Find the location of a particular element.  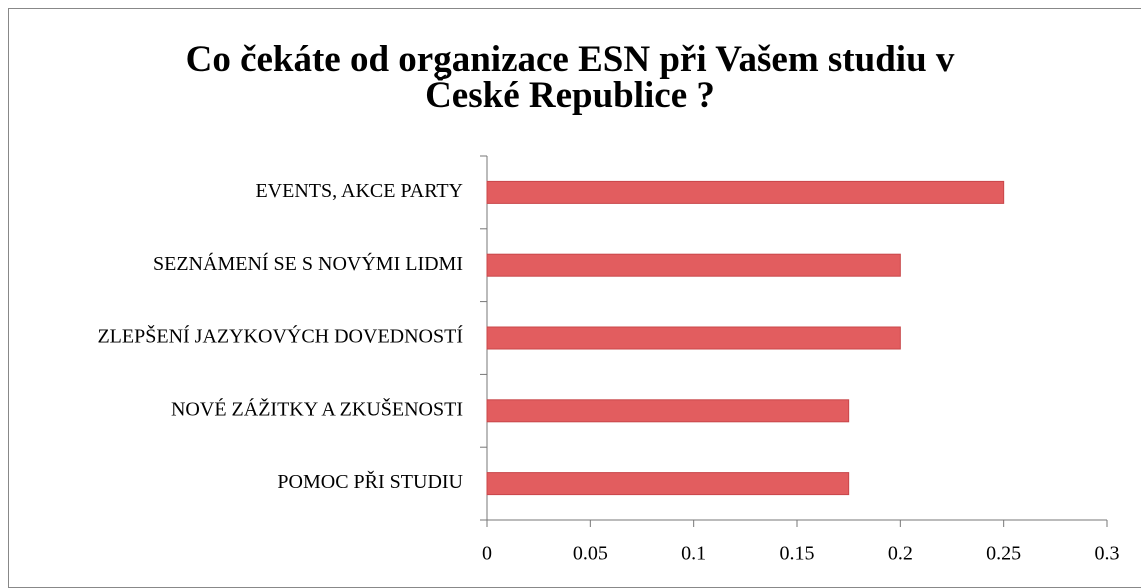

y-tick-label: EVENTS, AKCE PARTY is located at coordinates (359, 191).